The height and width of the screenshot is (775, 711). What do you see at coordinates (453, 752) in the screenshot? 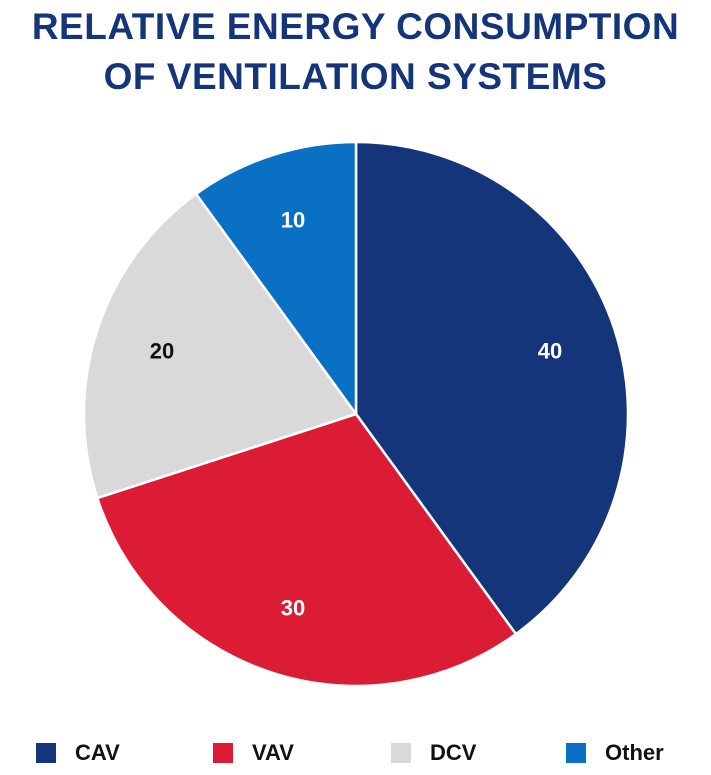
I see `legend-label-dcv: DCV` at bounding box center [453, 752].